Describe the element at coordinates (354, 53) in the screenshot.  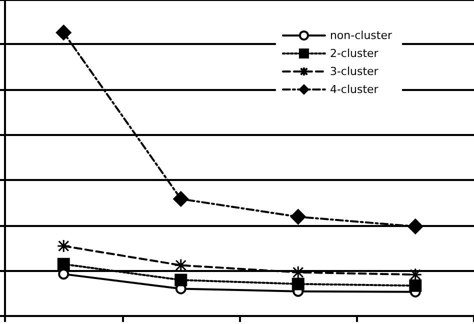
I see `legend-label: 2-cluster` at that location.